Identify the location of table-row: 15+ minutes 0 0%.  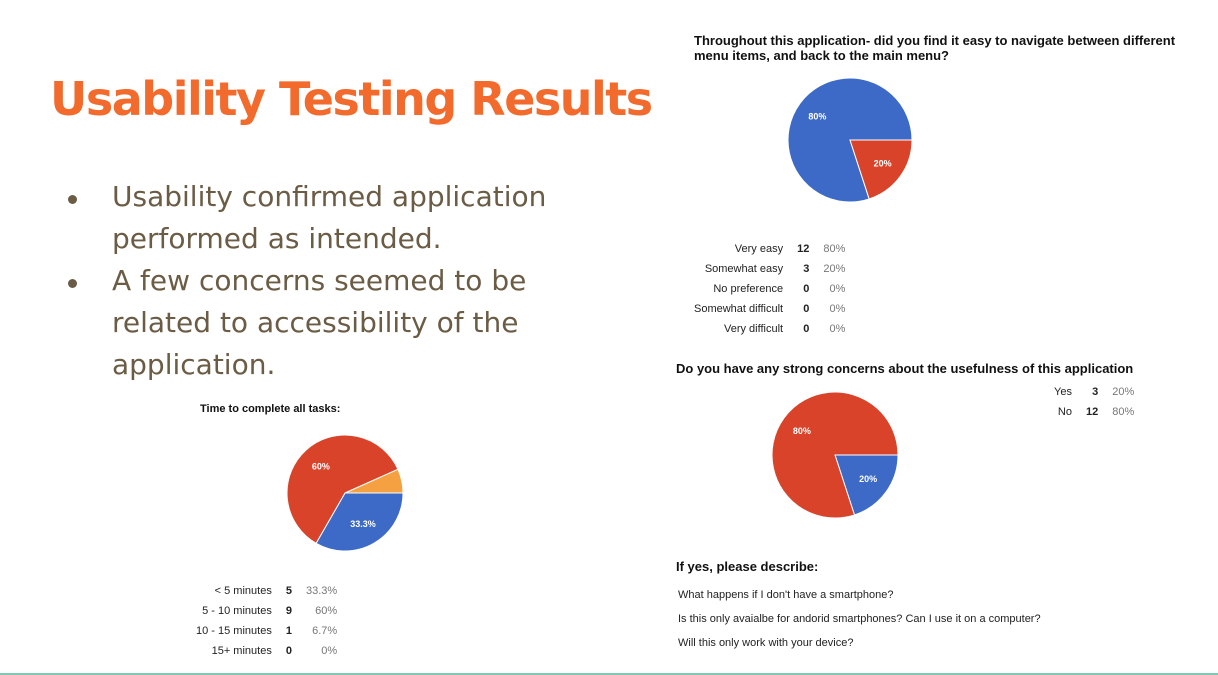
(267, 651).